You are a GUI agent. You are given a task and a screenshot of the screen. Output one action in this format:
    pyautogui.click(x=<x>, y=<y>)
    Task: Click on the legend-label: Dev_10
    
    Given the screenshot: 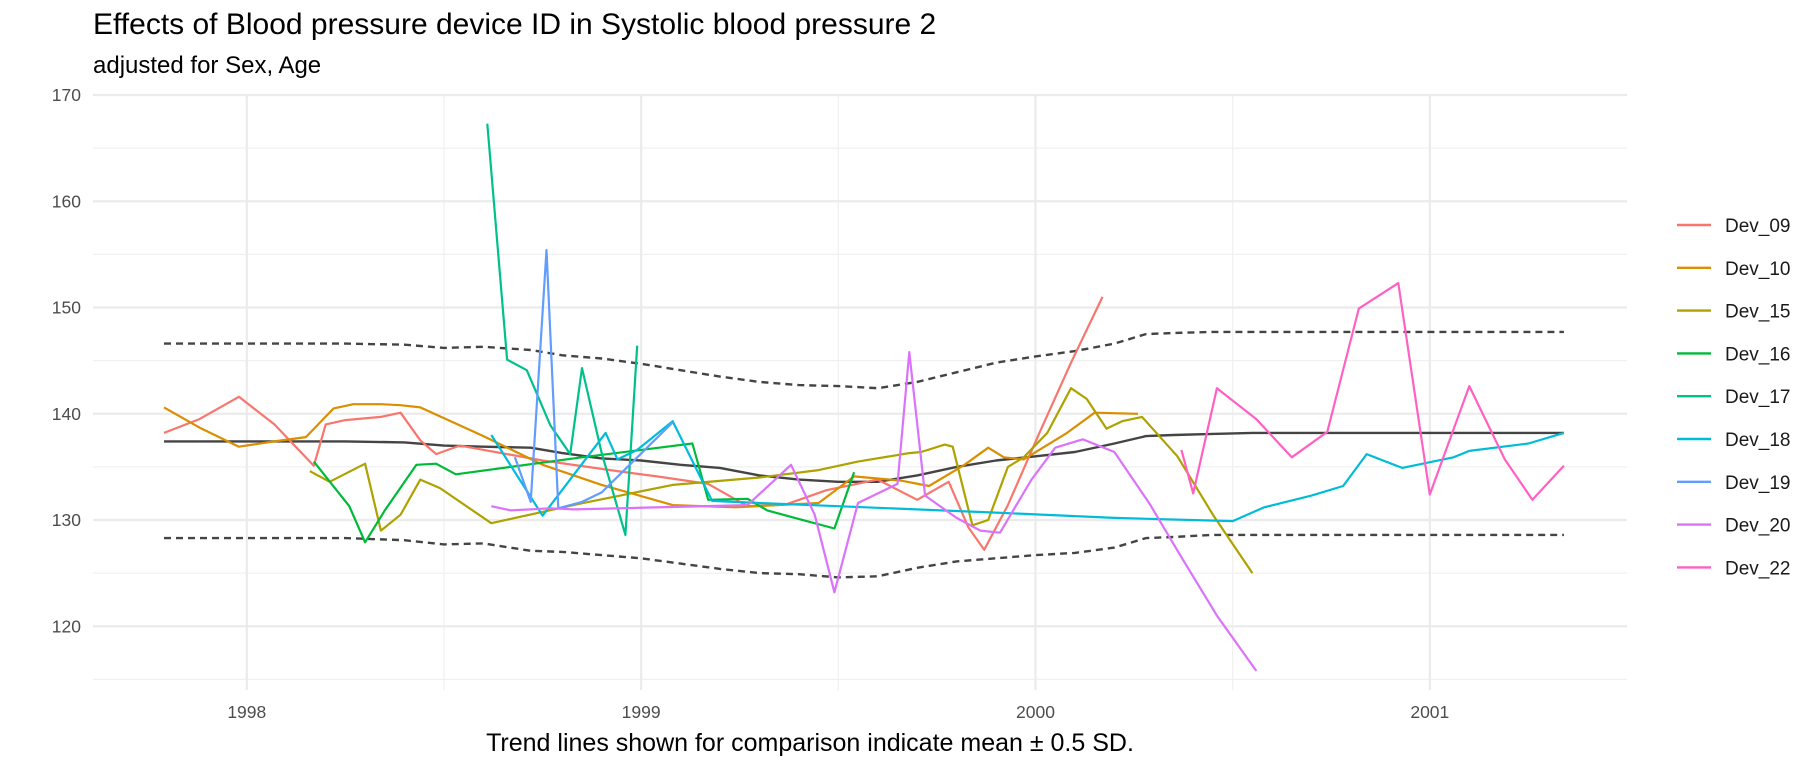 What is the action you would take?
    pyautogui.click(x=1758, y=269)
    